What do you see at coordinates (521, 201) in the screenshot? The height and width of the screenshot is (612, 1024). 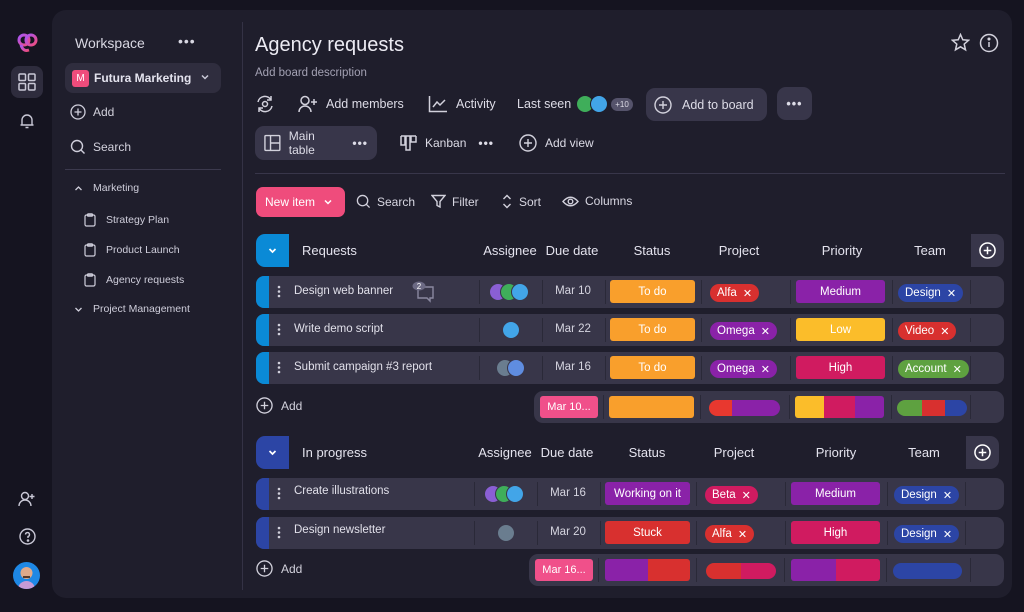 I see `sort-button: Sort` at bounding box center [521, 201].